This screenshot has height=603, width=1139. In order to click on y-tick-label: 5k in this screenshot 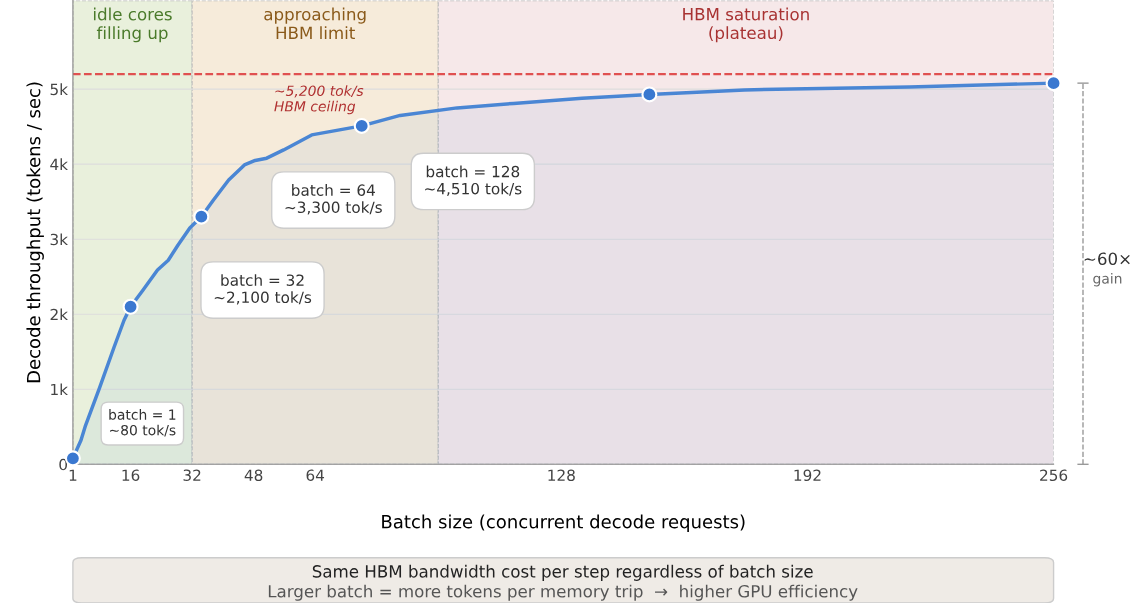, I will do `click(59, 89)`.